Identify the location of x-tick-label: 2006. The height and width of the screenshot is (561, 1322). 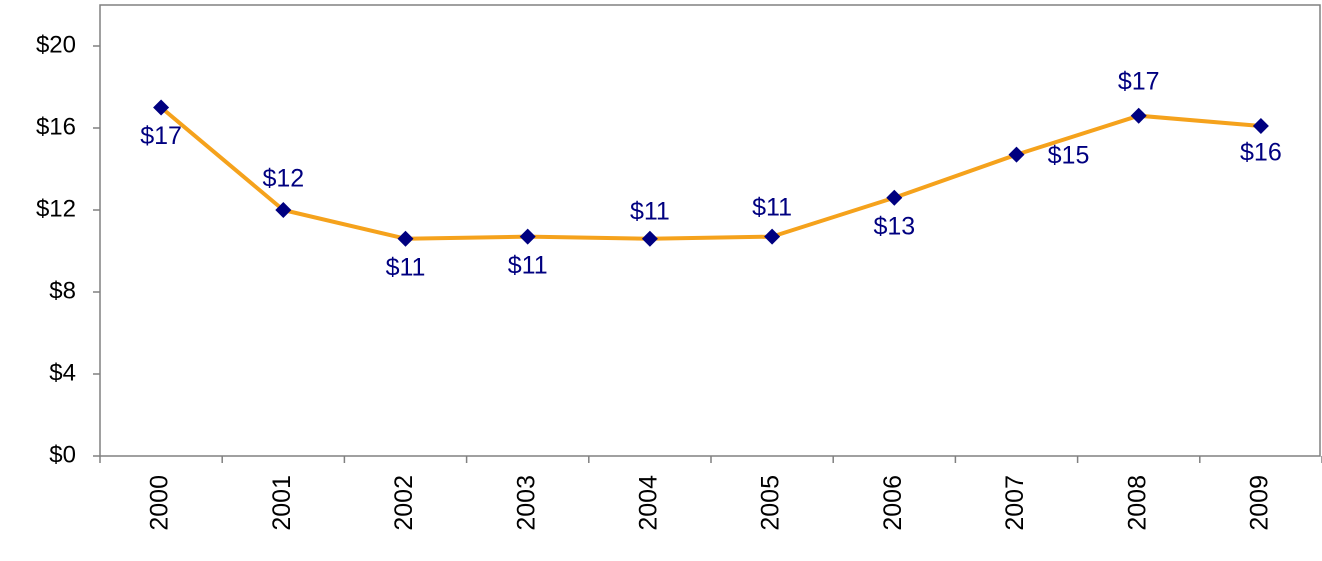
(893, 503).